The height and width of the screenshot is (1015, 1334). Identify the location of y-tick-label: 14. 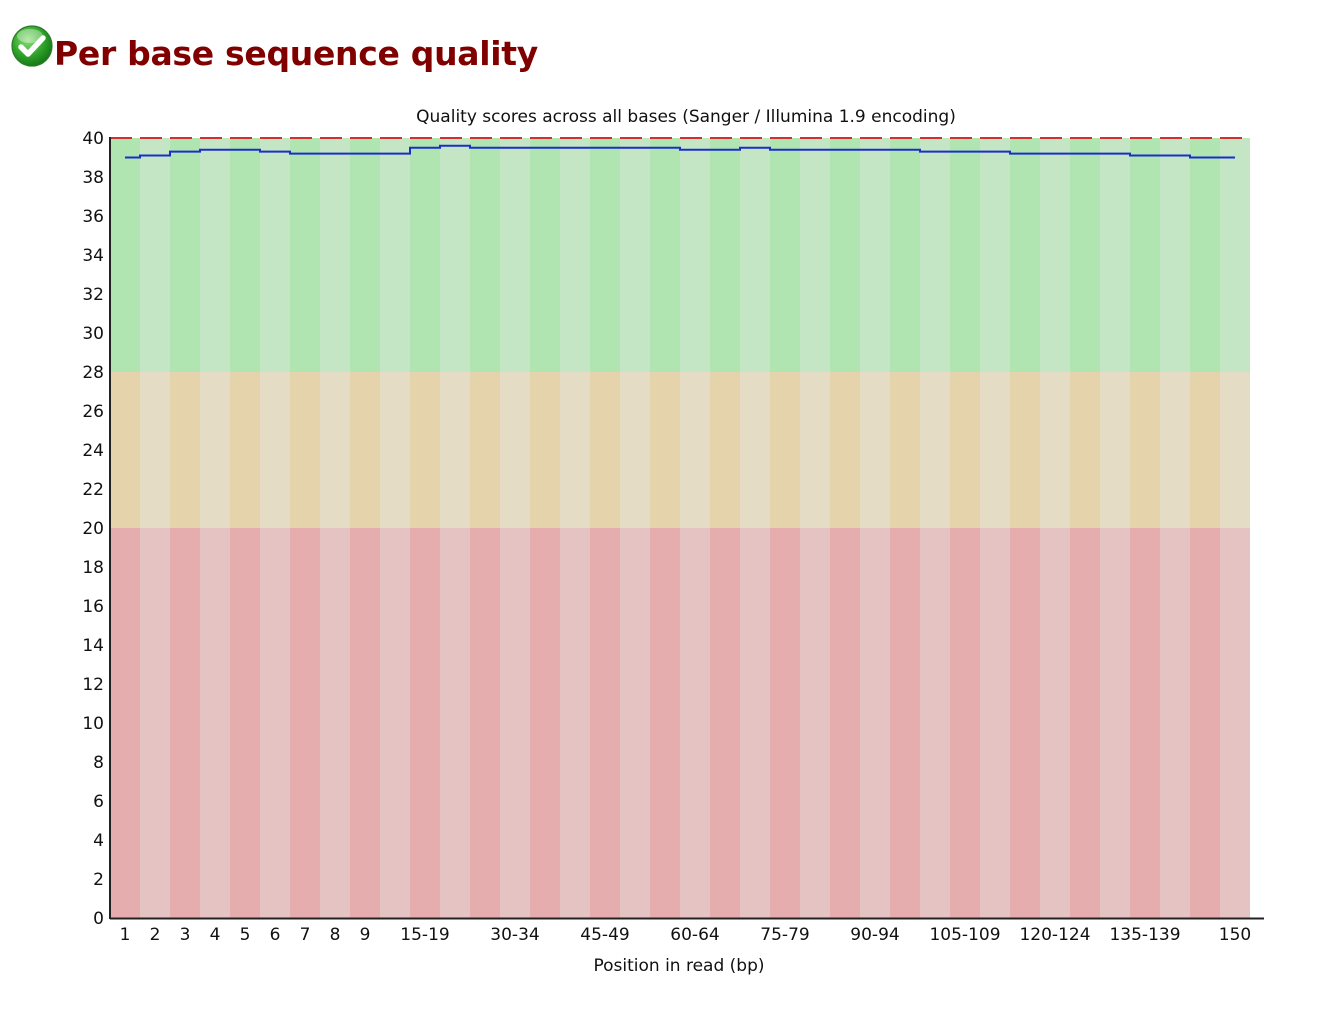
(93, 646).